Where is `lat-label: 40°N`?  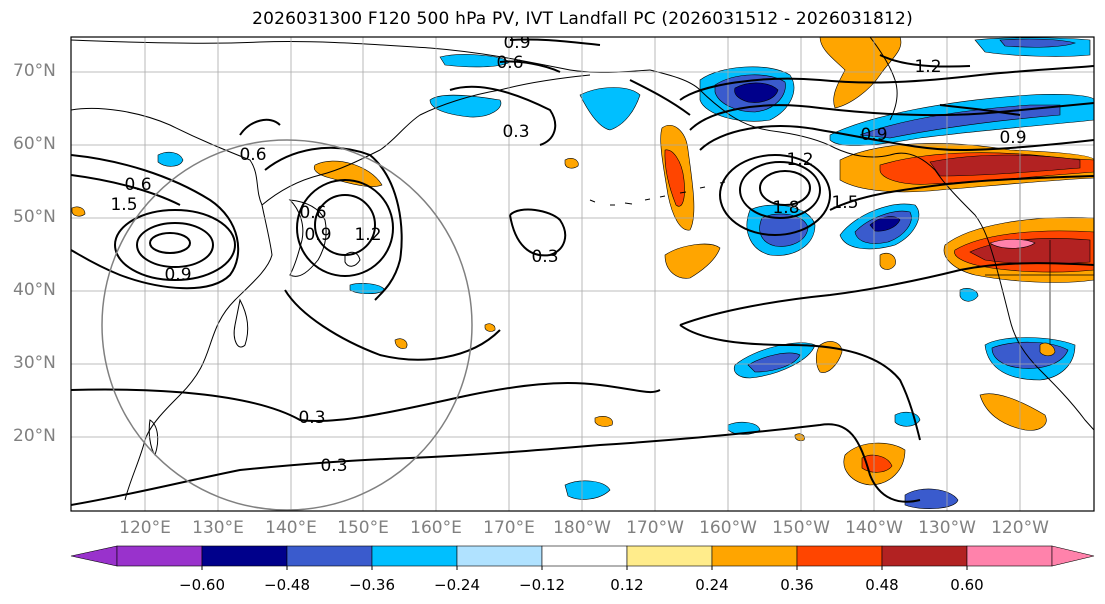
lat-label: 40°N is located at coordinates (34, 290).